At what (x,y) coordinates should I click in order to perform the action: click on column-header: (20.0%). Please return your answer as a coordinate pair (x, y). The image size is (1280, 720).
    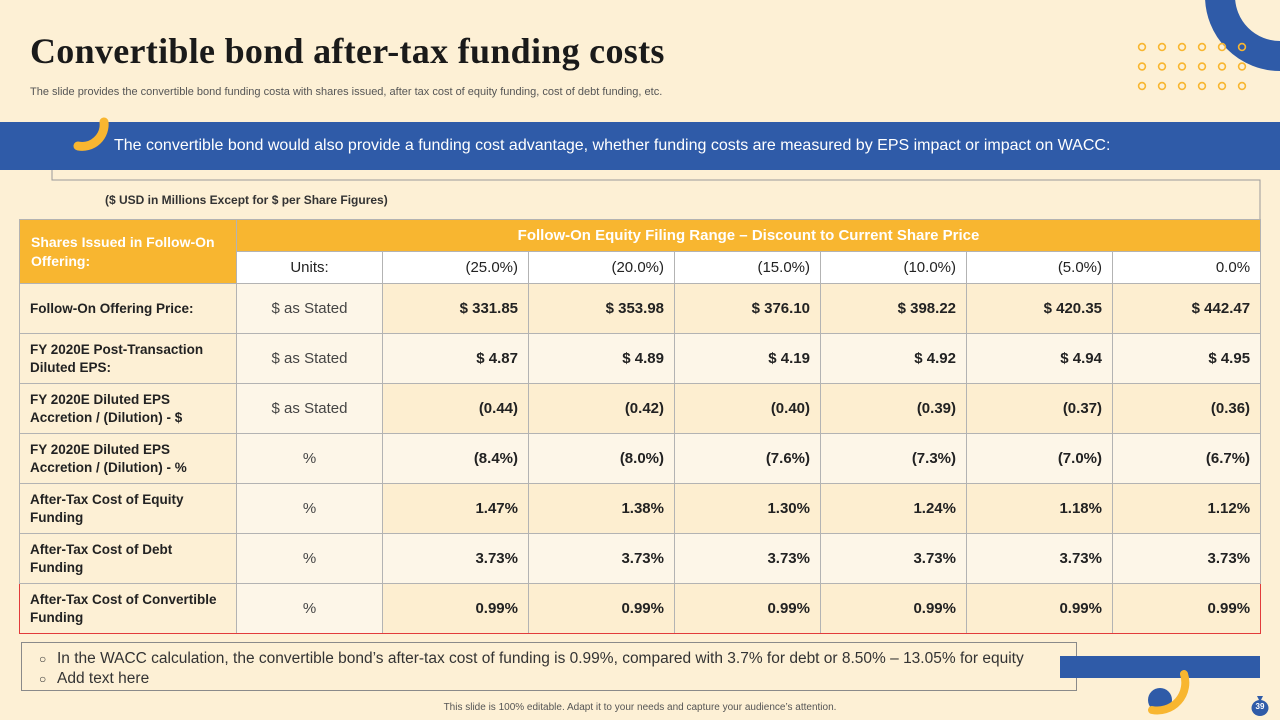
    Looking at the image, I should click on (601, 267).